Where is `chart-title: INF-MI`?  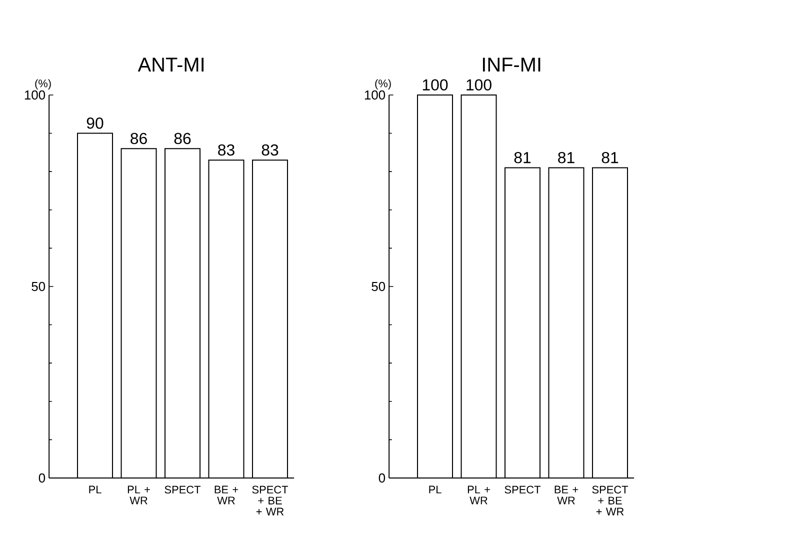 chart-title: INF-MI is located at coordinates (511, 65).